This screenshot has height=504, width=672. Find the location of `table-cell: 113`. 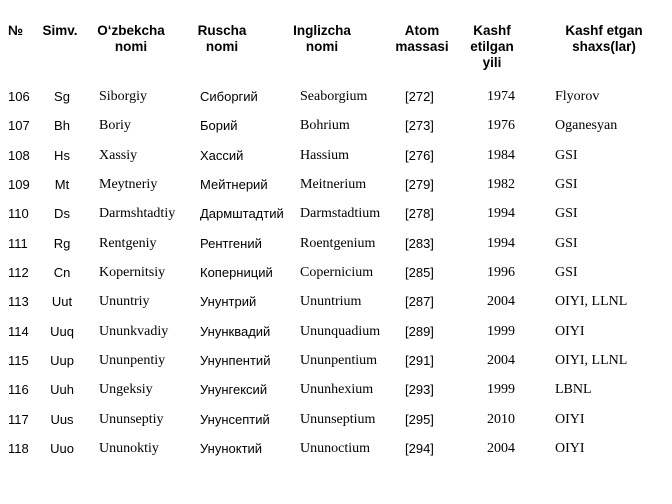

table-cell: 113 is located at coordinates (18, 302).